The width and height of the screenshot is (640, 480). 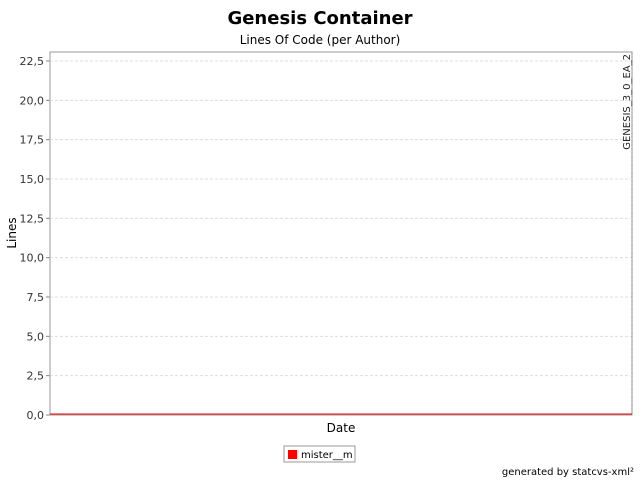 What do you see at coordinates (292, 454) in the screenshot?
I see `legend-swatch-mister-m` at bounding box center [292, 454].